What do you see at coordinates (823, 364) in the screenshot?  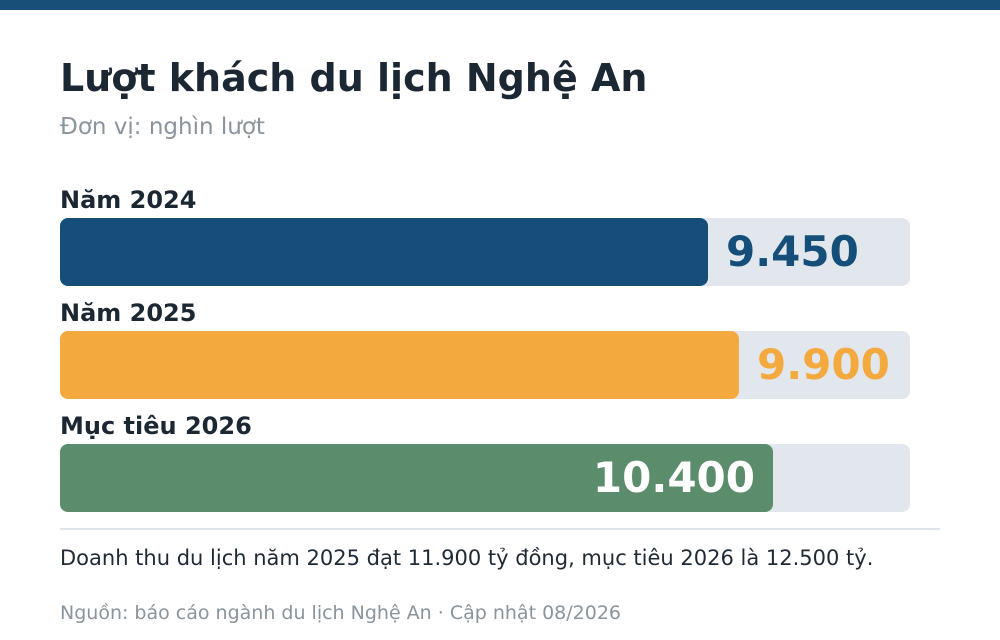 I see `bar-value-label: 9.900` at bounding box center [823, 364].